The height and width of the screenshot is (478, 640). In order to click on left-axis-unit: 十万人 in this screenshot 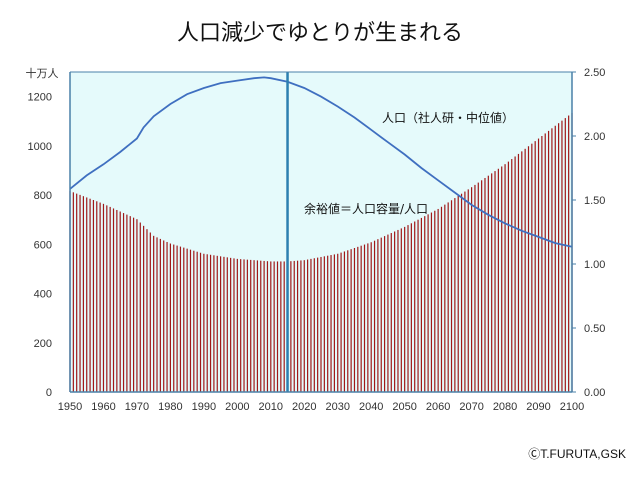, I will do `click(42, 73)`.